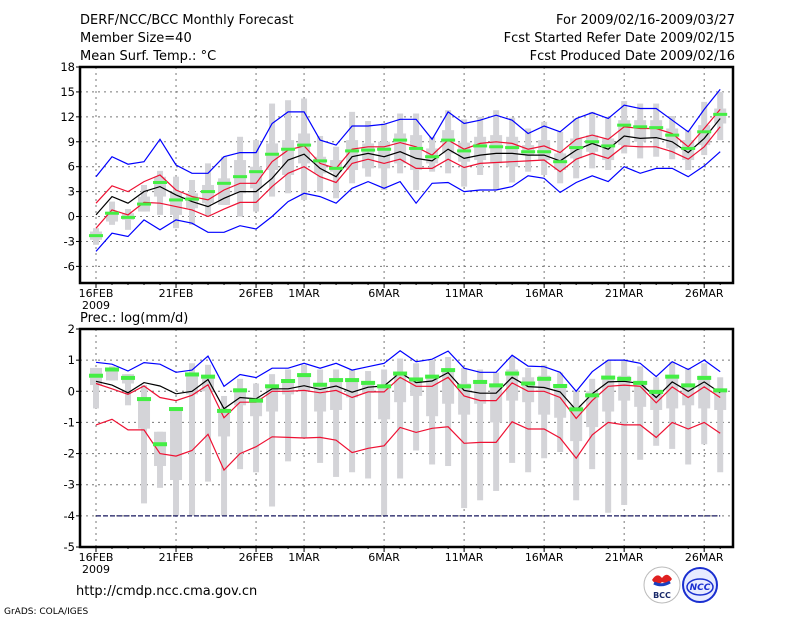  I want to click on y-tick-label: 9, so click(71, 142).